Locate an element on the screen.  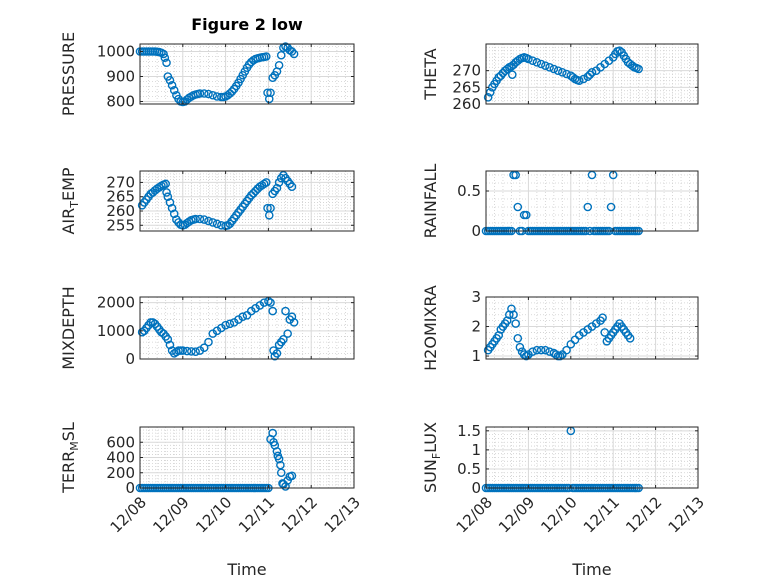
y-axis-label: H2OMIXRA is located at coordinates (430, 328).